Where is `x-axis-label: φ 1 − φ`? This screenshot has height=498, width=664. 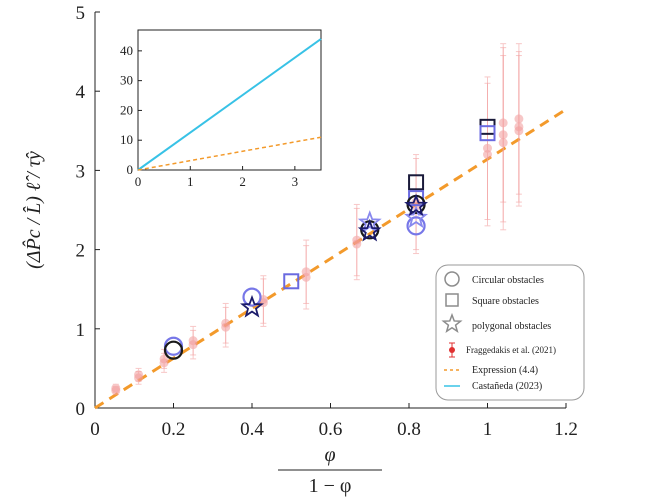
x-axis-label: φ 1 − φ is located at coordinates (330, 470).